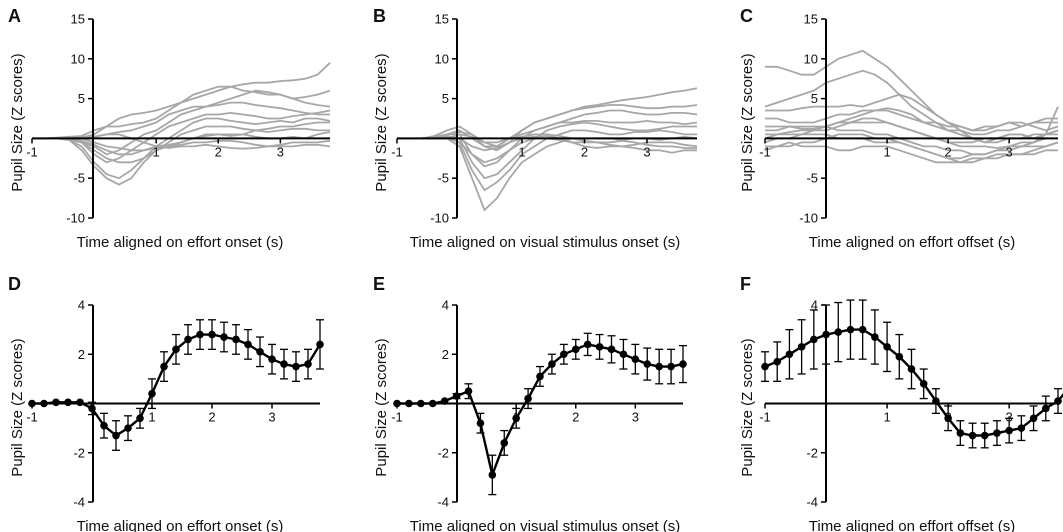 This screenshot has width=1063, height=532. Describe the element at coordinates (379, 16) in the screenshot. I see `panel-label: B` at that location.